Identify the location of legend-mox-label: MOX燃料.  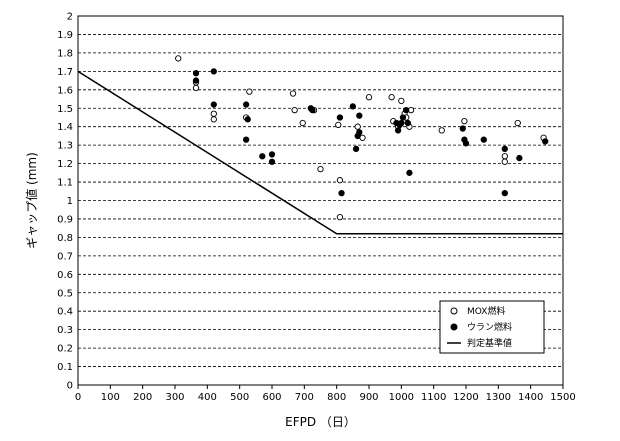
(486, 311).